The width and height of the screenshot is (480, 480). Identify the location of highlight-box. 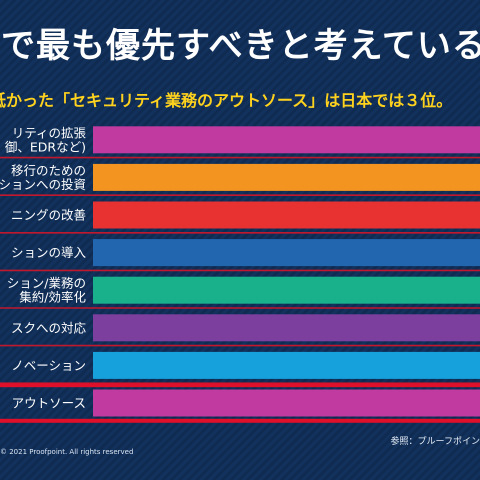
(240, 403).